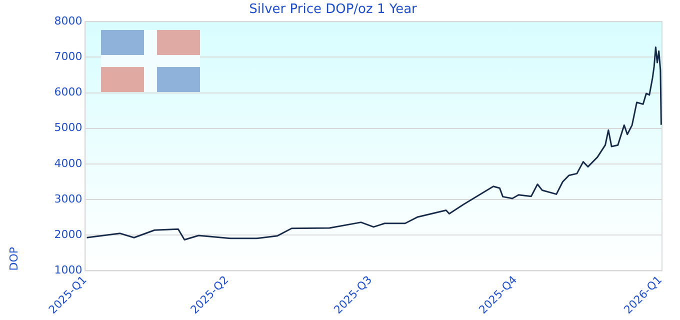 Image resolution: width=680 pixels, height=320 pixels. What do you see at coordinates (68, 92) in the screenshot?
I see `y-tick-label: 6000` at bounding box center [68, 92].